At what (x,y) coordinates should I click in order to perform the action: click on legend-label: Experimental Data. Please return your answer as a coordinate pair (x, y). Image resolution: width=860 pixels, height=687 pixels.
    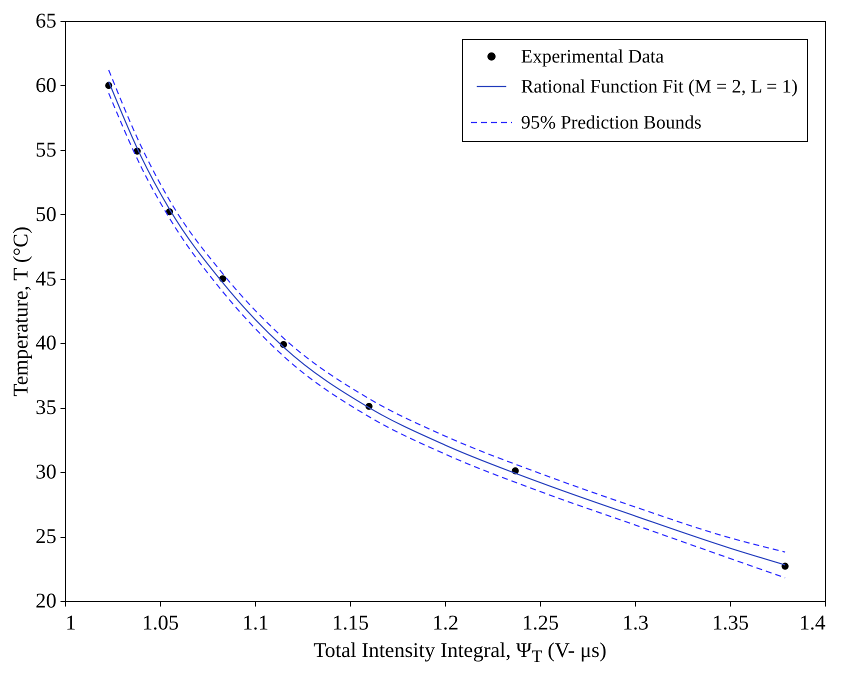
    Looking at the image, I should click on (593, 57).